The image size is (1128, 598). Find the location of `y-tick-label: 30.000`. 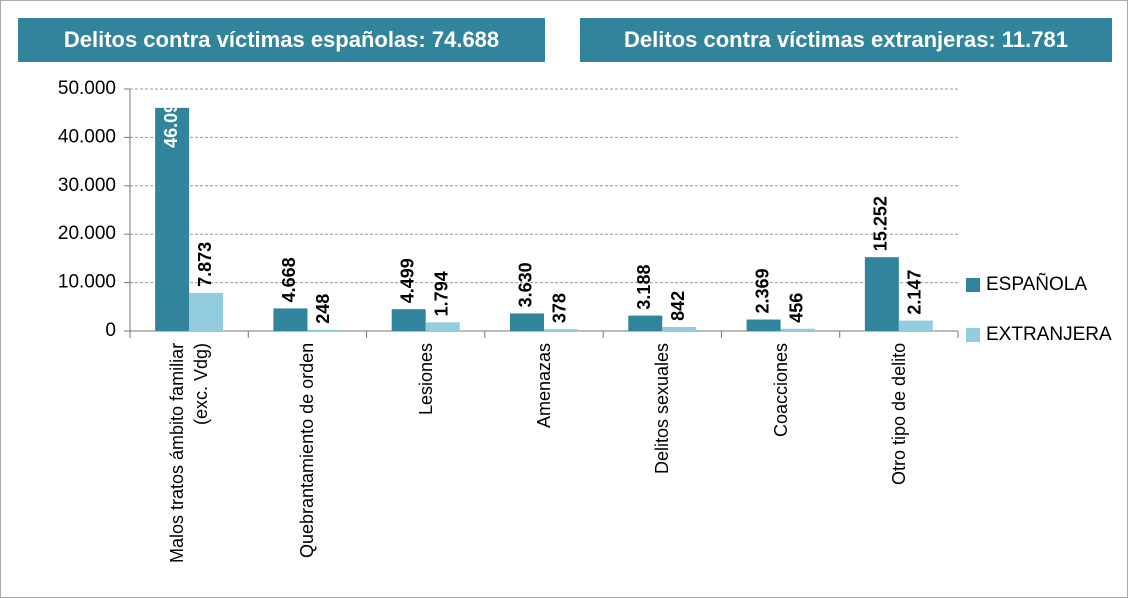

y-tick-label: 30.000 is located at coordinates (87, 185).